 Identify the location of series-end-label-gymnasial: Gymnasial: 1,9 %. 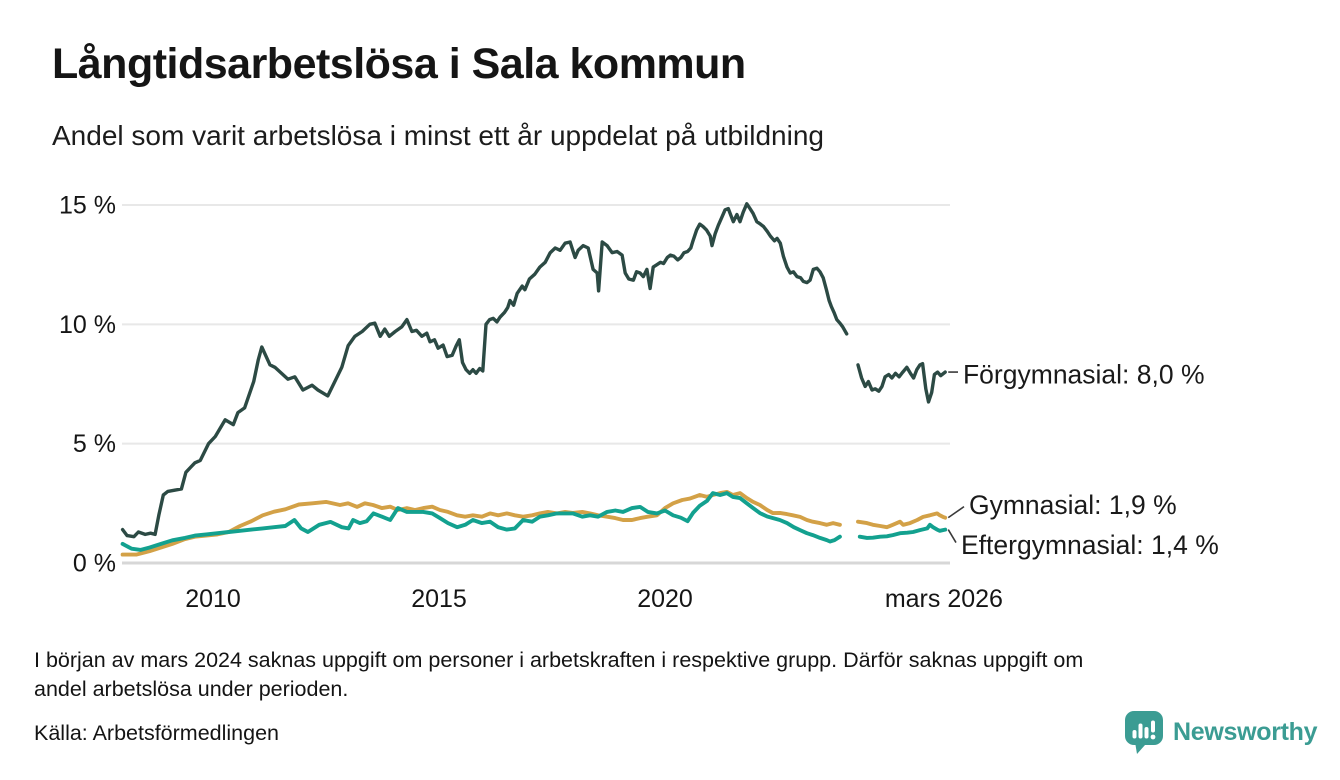
(1073, 505).